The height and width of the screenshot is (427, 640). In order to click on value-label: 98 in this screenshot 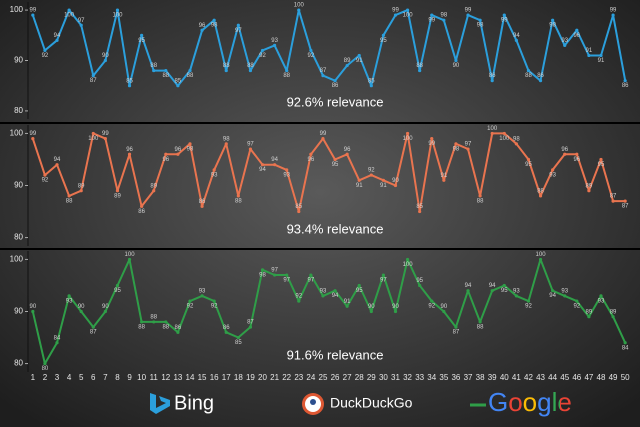, I will do `click(552, 26)`.